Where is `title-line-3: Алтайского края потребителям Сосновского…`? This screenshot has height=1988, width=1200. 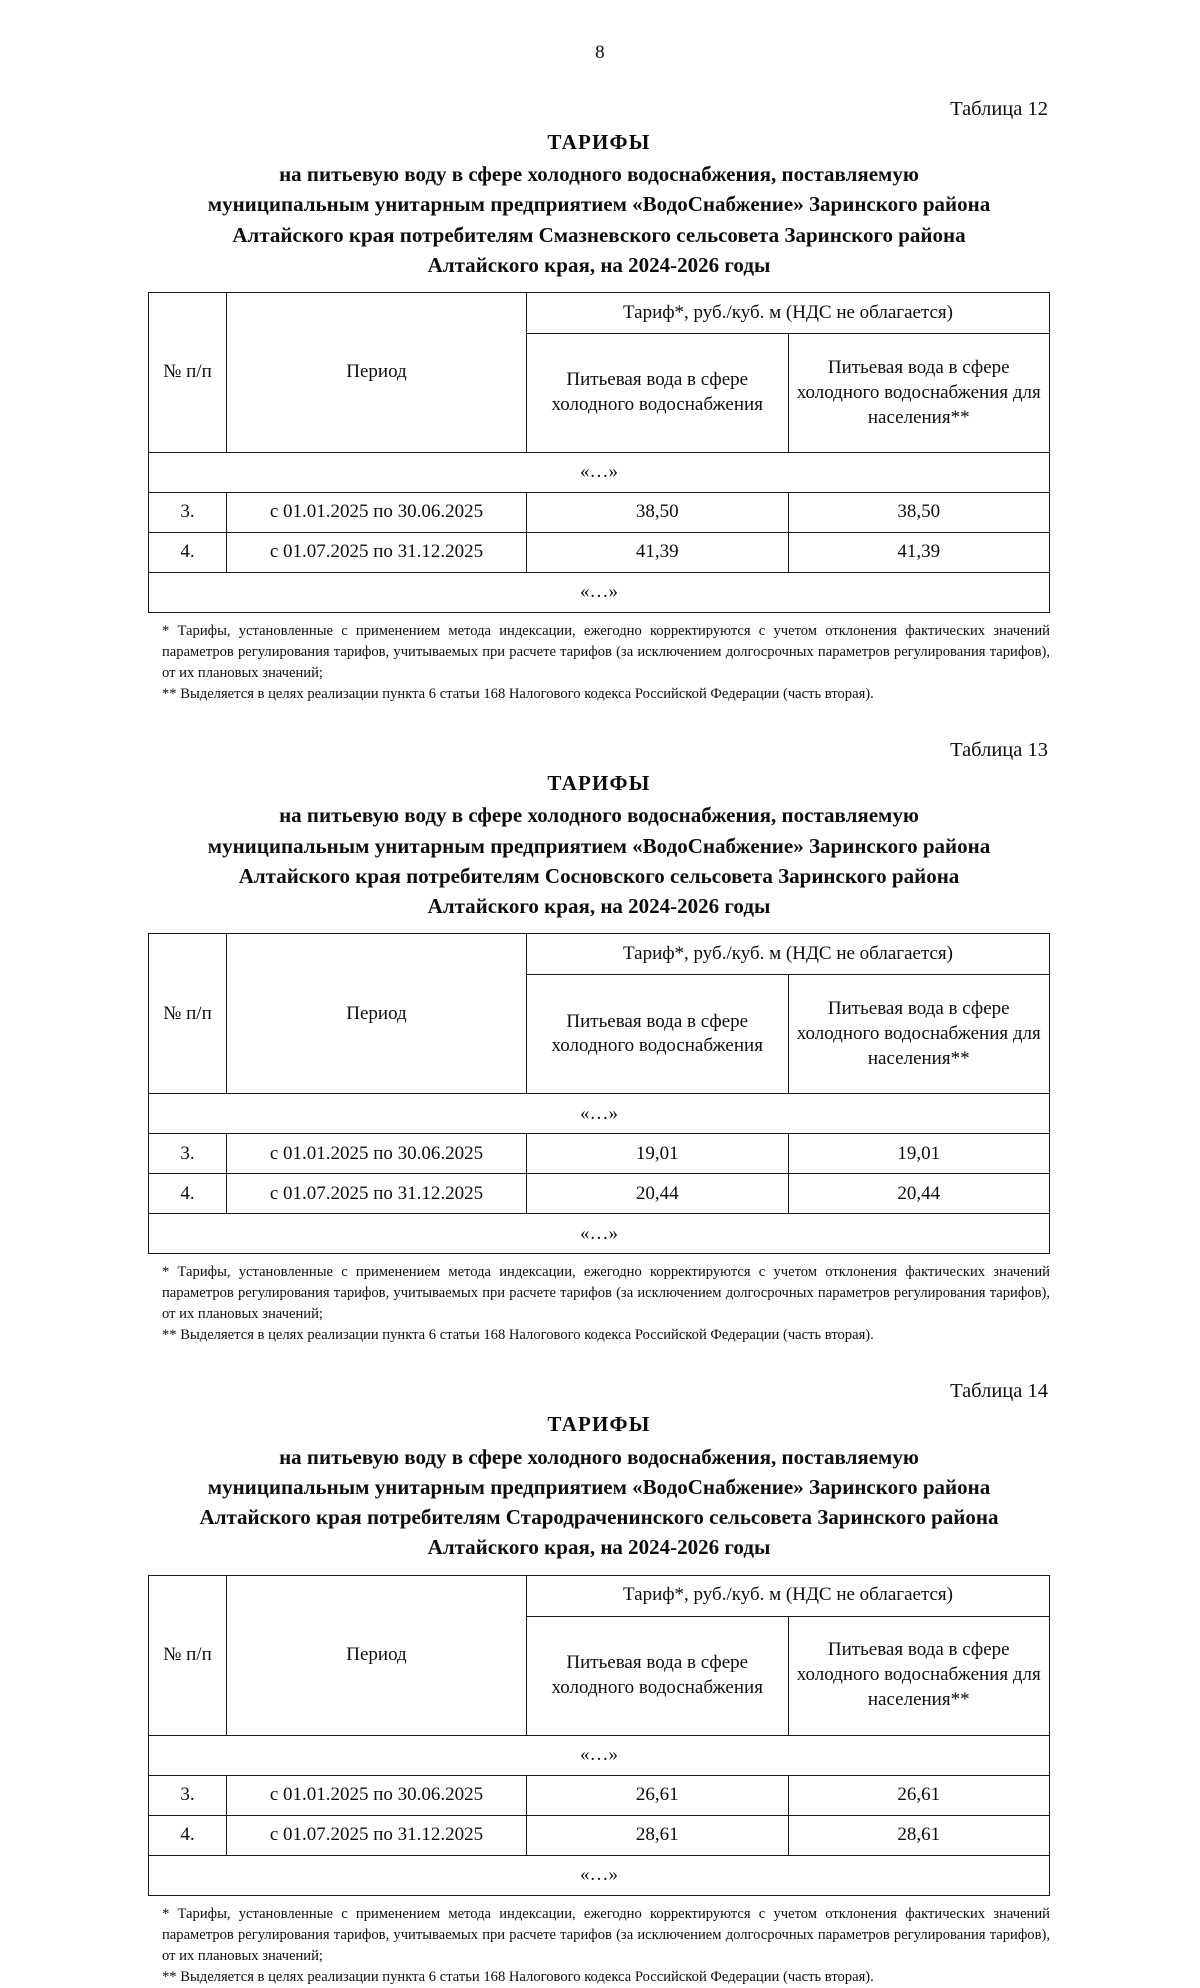 title-line-3: Алтайского края потребителям Сосновского… is located at coordinates (599, 875).